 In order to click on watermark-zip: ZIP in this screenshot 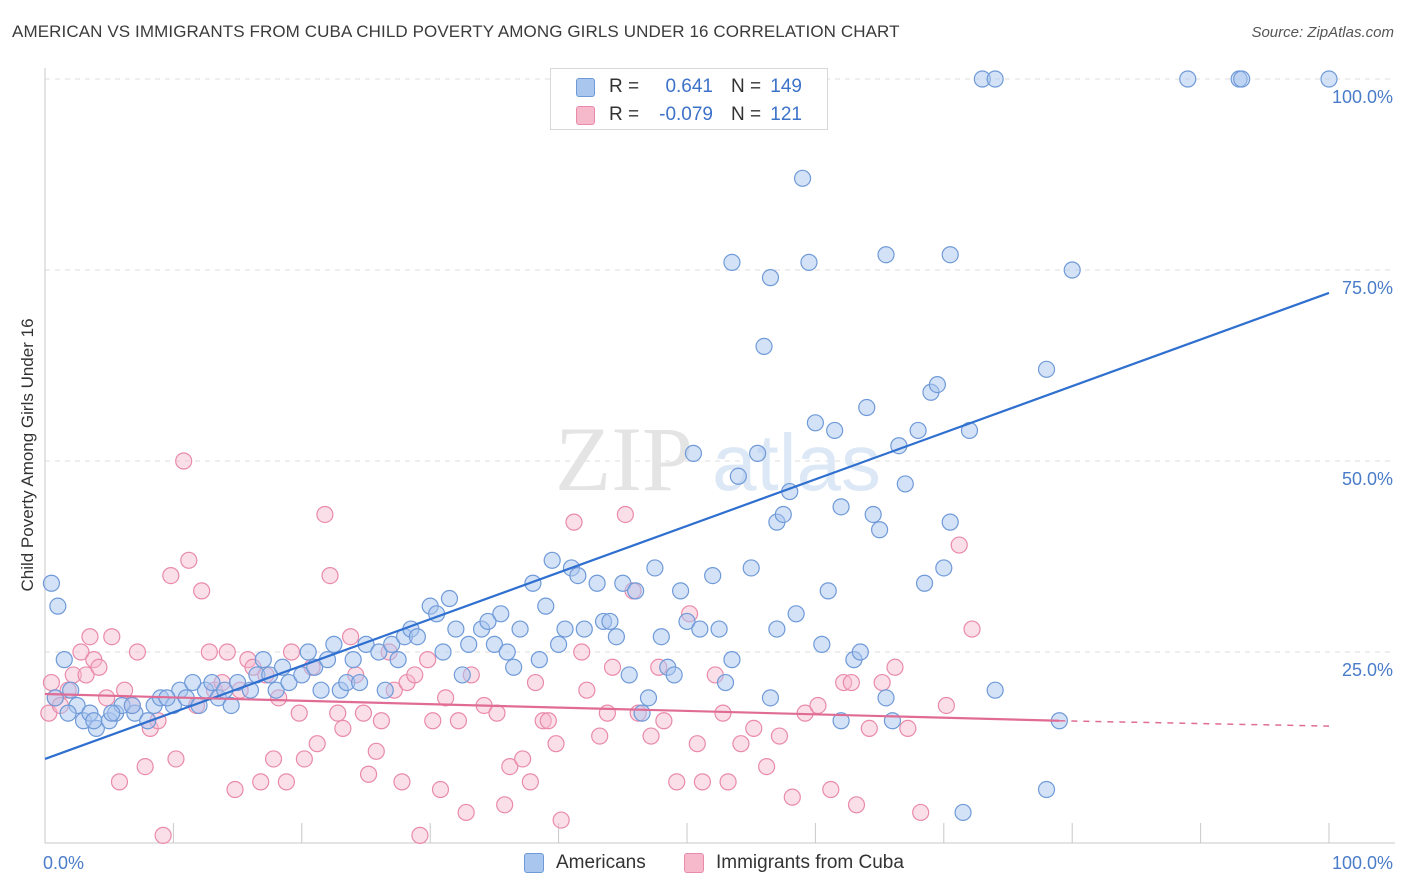, I will do `click(624, 459)`.